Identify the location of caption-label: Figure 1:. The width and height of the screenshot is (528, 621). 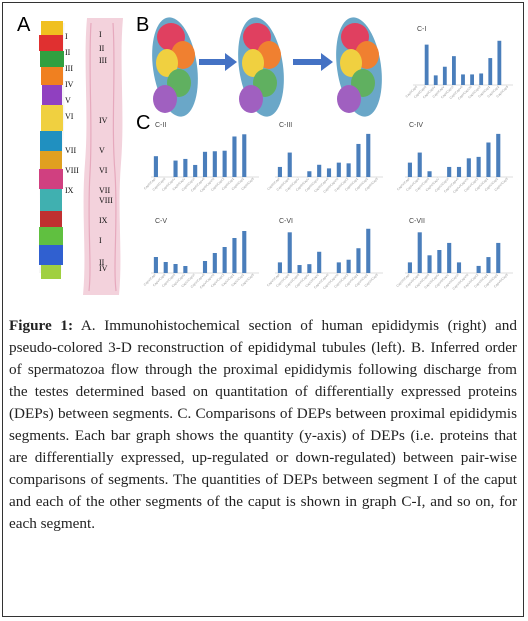
(41, 325).